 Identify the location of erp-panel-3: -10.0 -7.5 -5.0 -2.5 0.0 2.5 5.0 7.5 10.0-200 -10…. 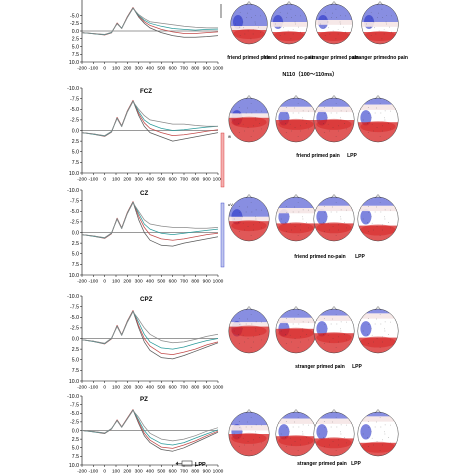
(145, 236).